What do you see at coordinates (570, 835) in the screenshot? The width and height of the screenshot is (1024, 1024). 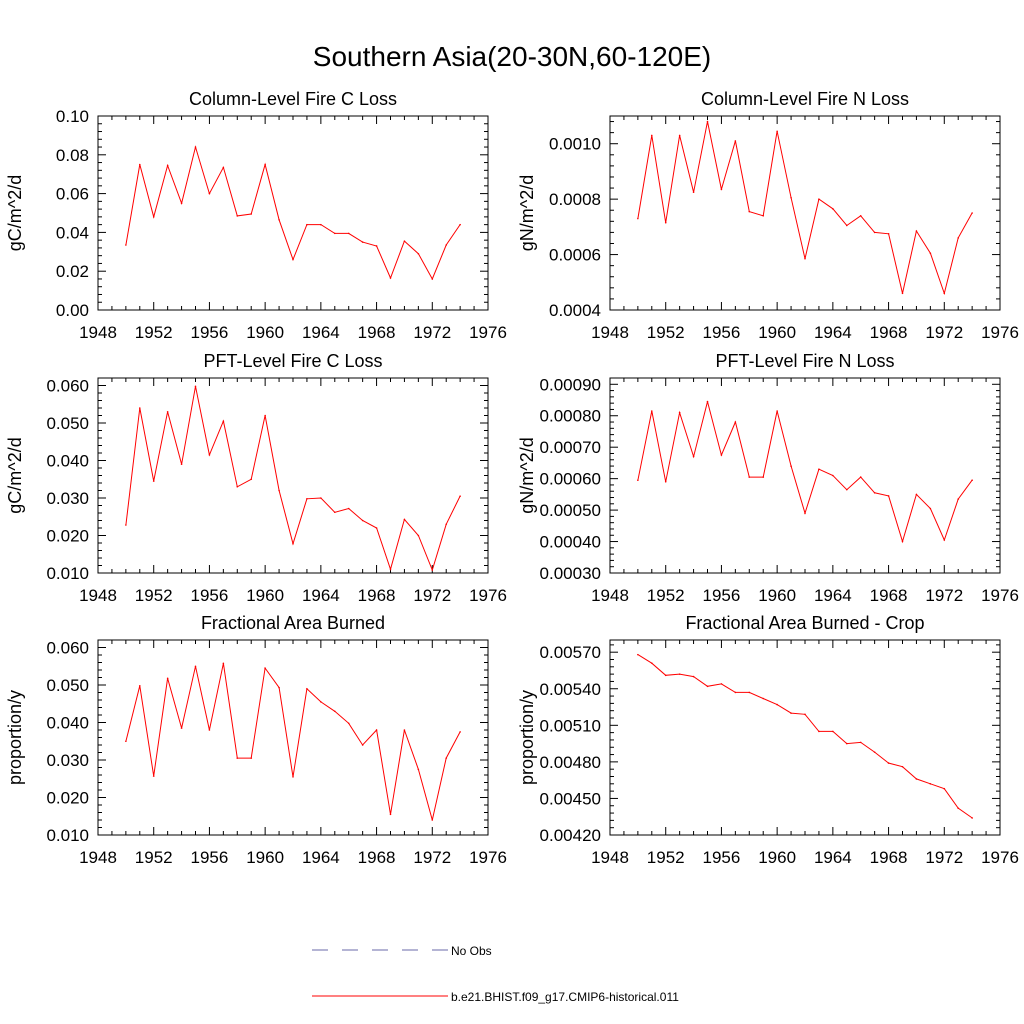 I see `y-tick-label: 0.00420` at bounding box center [570, 835].